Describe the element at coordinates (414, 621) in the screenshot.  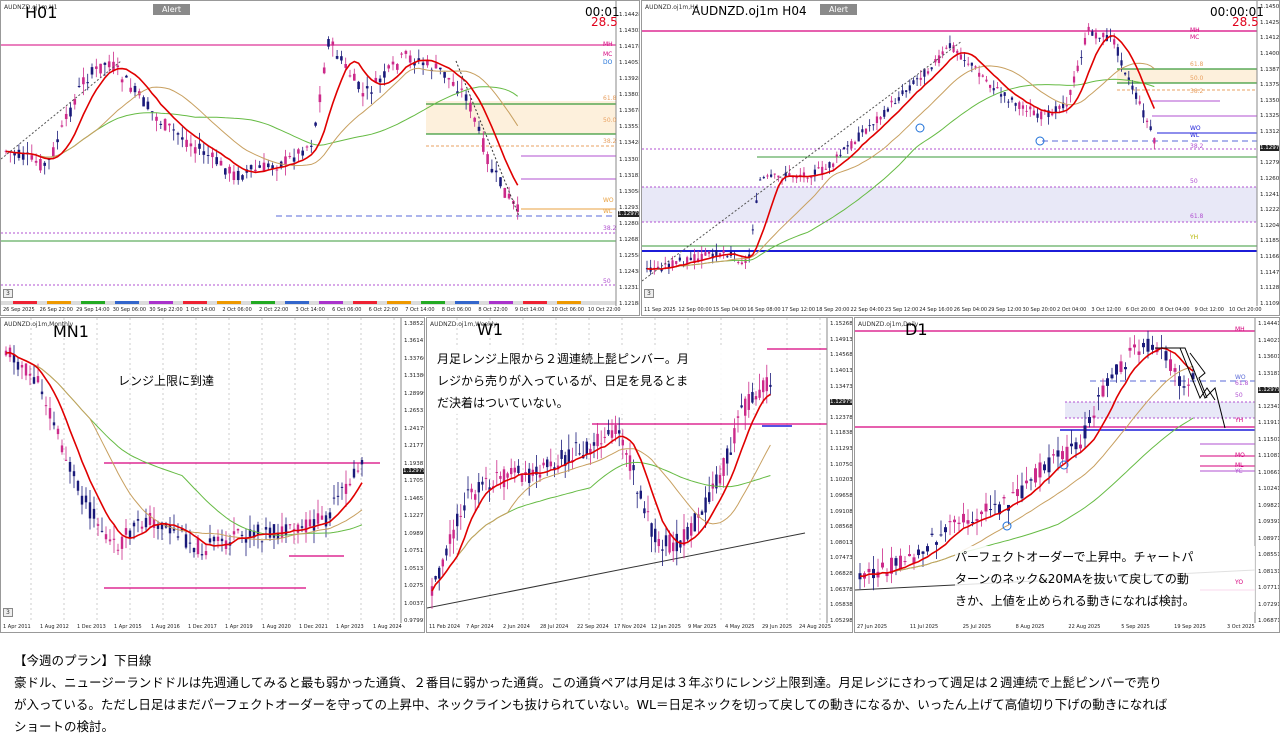
I see `price-tick: 0.97991` at that location.